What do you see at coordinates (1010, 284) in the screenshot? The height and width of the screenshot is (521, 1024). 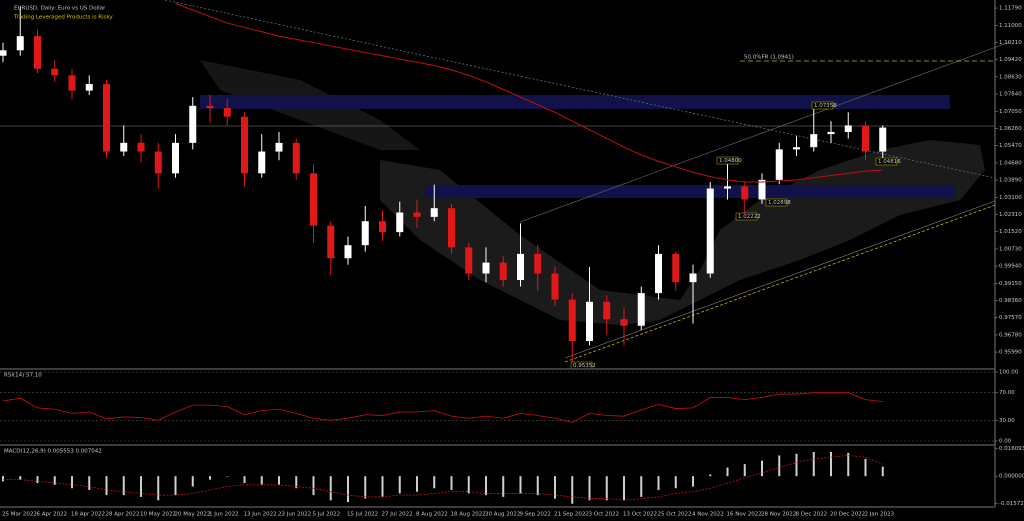 I see `y-tick-label: 0.99150` at bounding box center [1010, 284].